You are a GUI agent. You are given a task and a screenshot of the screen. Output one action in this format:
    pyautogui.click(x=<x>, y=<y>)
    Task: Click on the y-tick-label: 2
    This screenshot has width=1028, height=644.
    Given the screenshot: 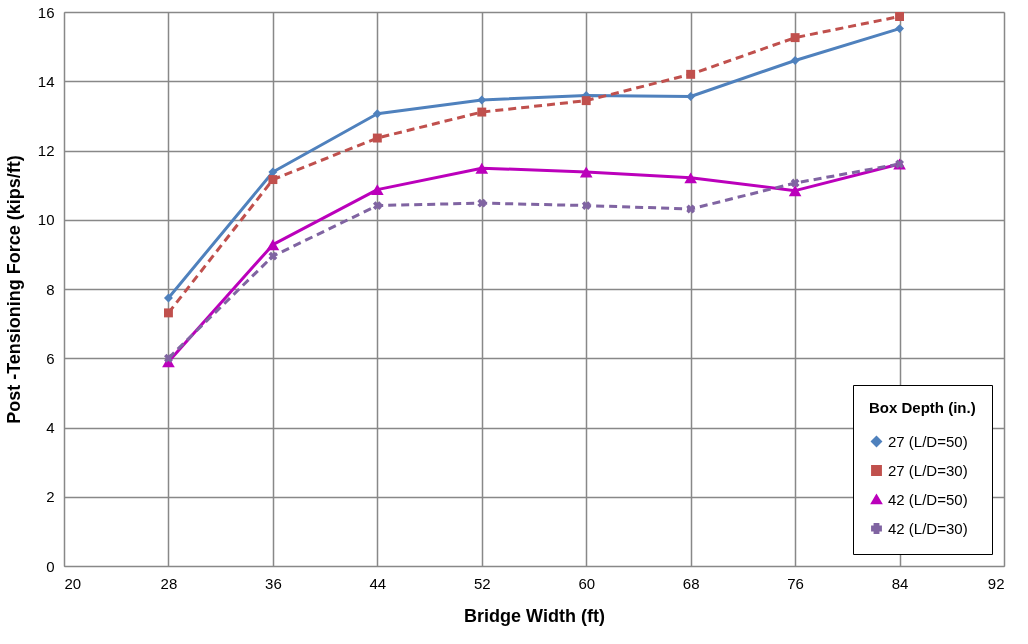 What is the action you would take?
    pyautogui.click(x=50, y=497)
    